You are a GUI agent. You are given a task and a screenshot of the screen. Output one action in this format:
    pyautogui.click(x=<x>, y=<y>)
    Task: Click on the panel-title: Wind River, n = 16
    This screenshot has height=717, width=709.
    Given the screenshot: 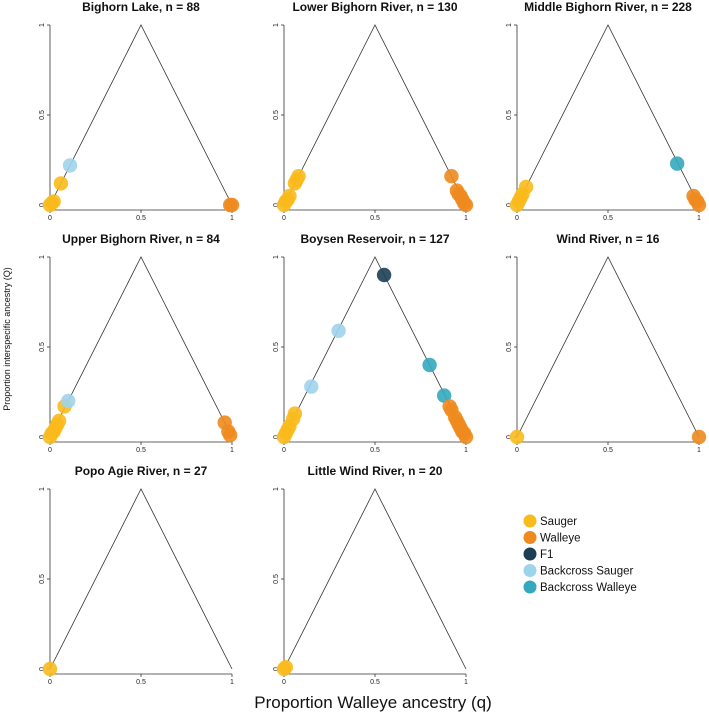 What is the action you would take?
    pyautogui.click(x=608, y=239)
    